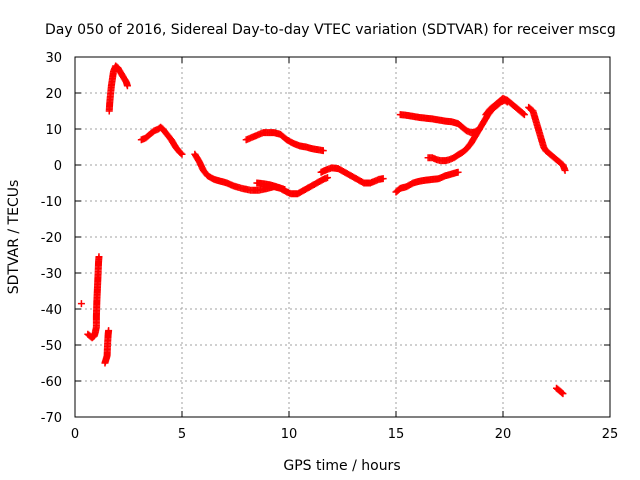 The height and width of the screenshot is (480, 640). What do you see at coordinates (58, 166) in the screenshot?
I see `y-tick-label: 0` at bounding box center [58, 166].